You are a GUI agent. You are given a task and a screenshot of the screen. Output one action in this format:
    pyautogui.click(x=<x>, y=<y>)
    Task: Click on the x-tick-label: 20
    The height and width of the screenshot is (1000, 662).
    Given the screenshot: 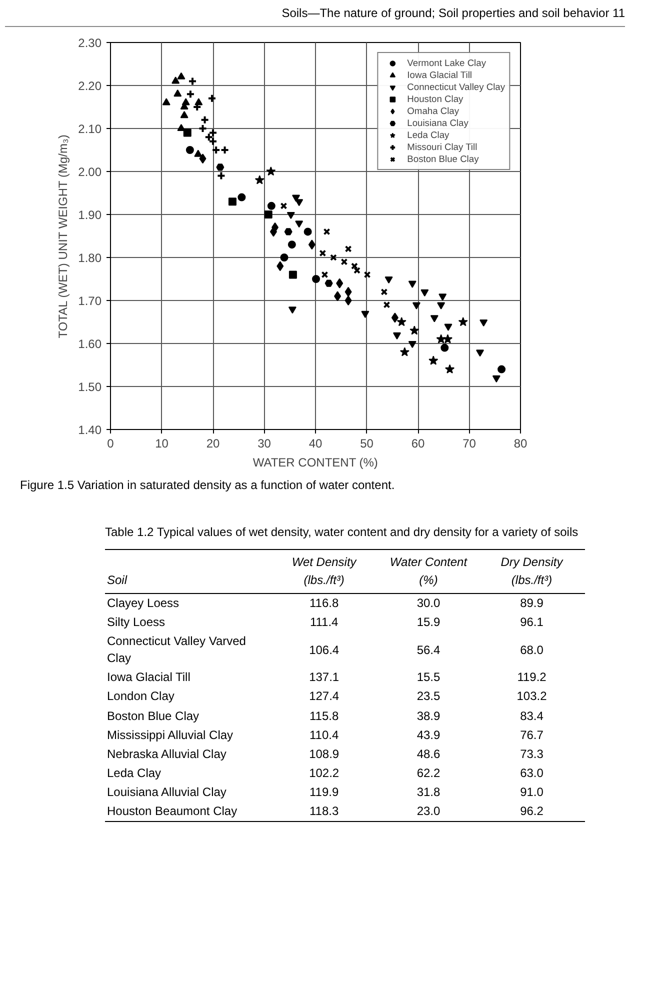 What is the action you would take?
    pyautogui.click(x=213, y=443)
    